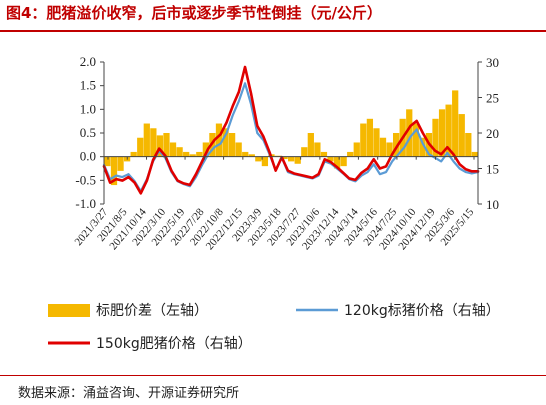 The width and height of the screenshot is (546, 405). What do you see at coordinates (85, 203) in the screenshot?
I see `left-tick-label: -1.0` at bounding box center [85, 203].